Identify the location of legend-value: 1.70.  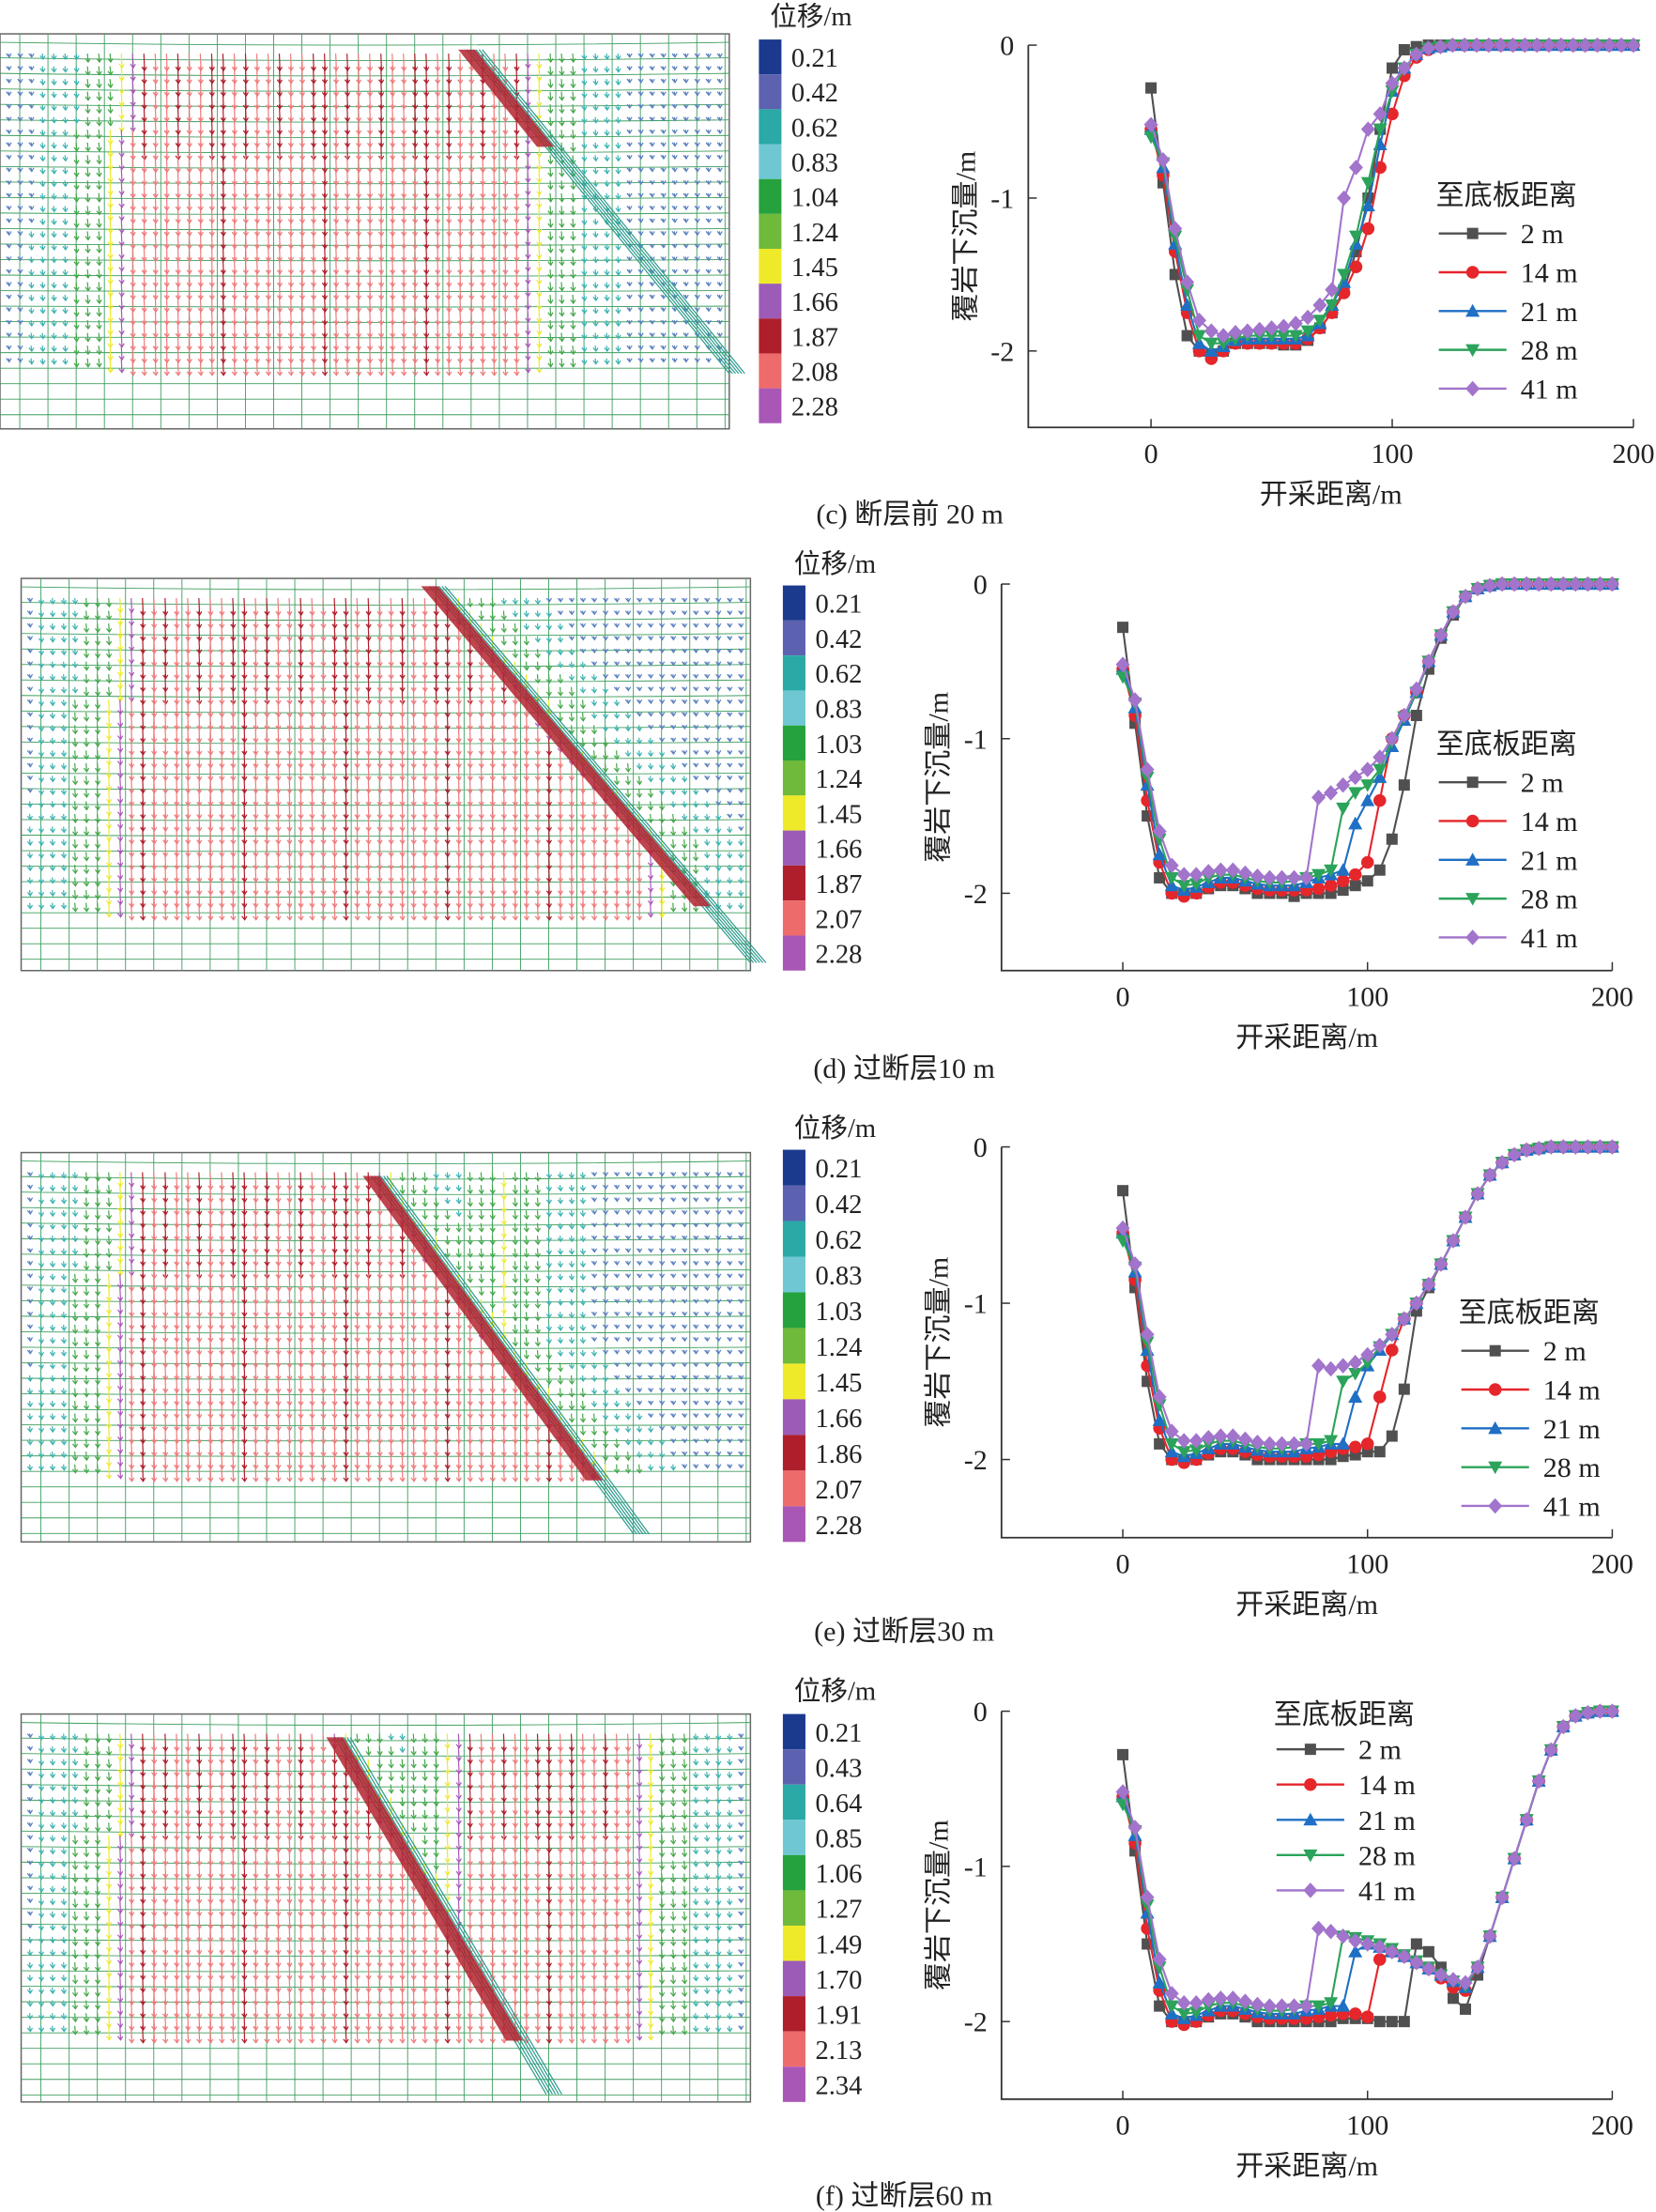
(839, 1980).